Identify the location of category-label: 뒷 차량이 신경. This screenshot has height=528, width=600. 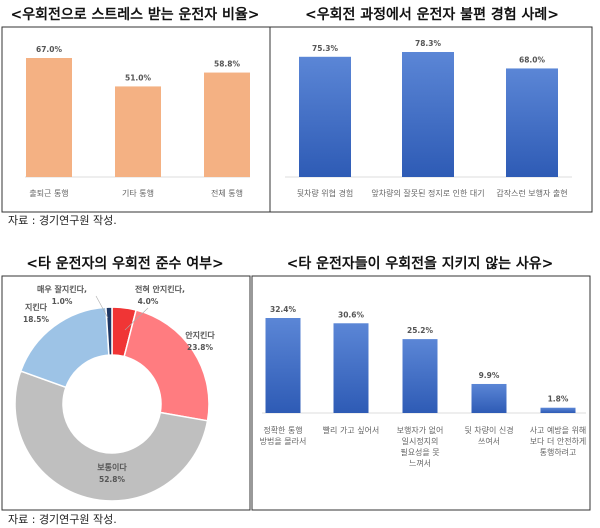
(488, 430).